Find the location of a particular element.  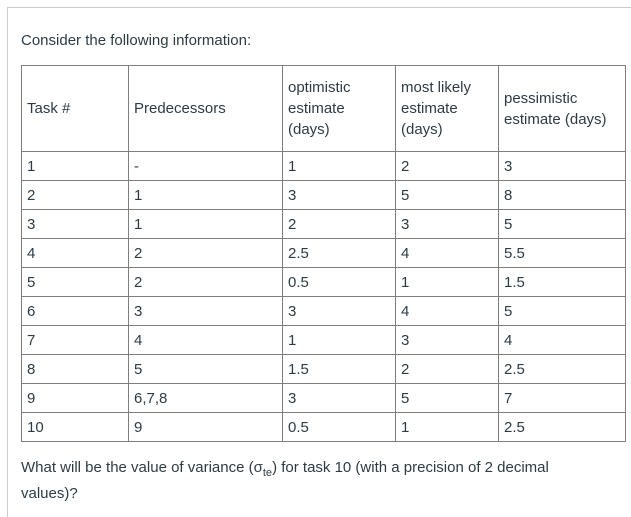

question-prefix: What will be the value of variance (σ is located at coordinates (142, 467).